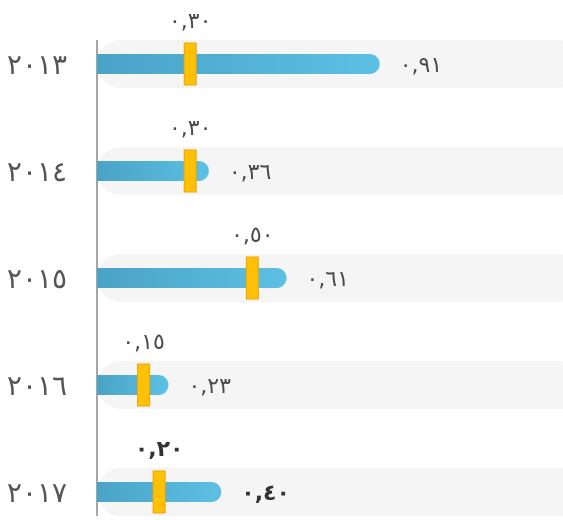 This screenshot has height=520, width=563. I want to click on marker-value-label: ٠,٥٠, so click(252, 235).